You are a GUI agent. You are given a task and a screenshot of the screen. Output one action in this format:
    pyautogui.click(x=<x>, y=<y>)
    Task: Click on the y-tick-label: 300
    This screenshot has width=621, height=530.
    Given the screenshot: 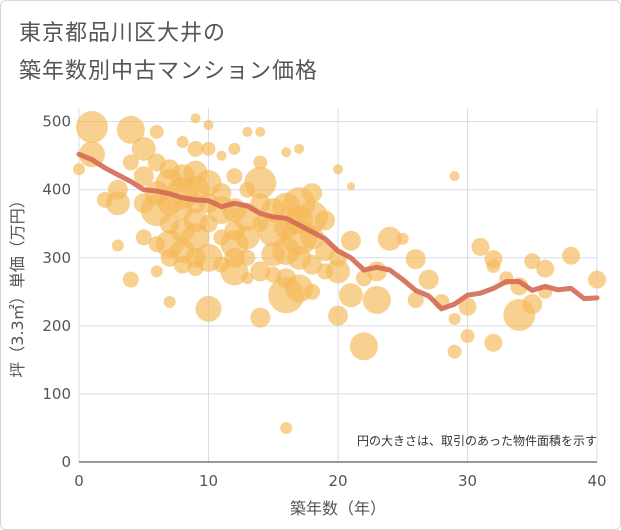 What is the action you would take?
    pyautogui.click(x=56, y=258)
    